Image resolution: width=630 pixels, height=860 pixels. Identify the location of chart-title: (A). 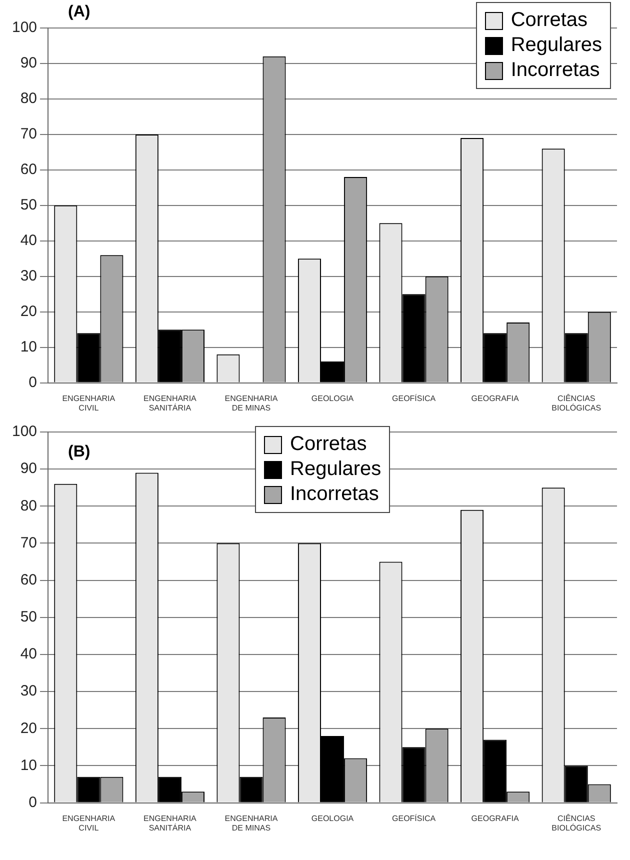
(79, 11).